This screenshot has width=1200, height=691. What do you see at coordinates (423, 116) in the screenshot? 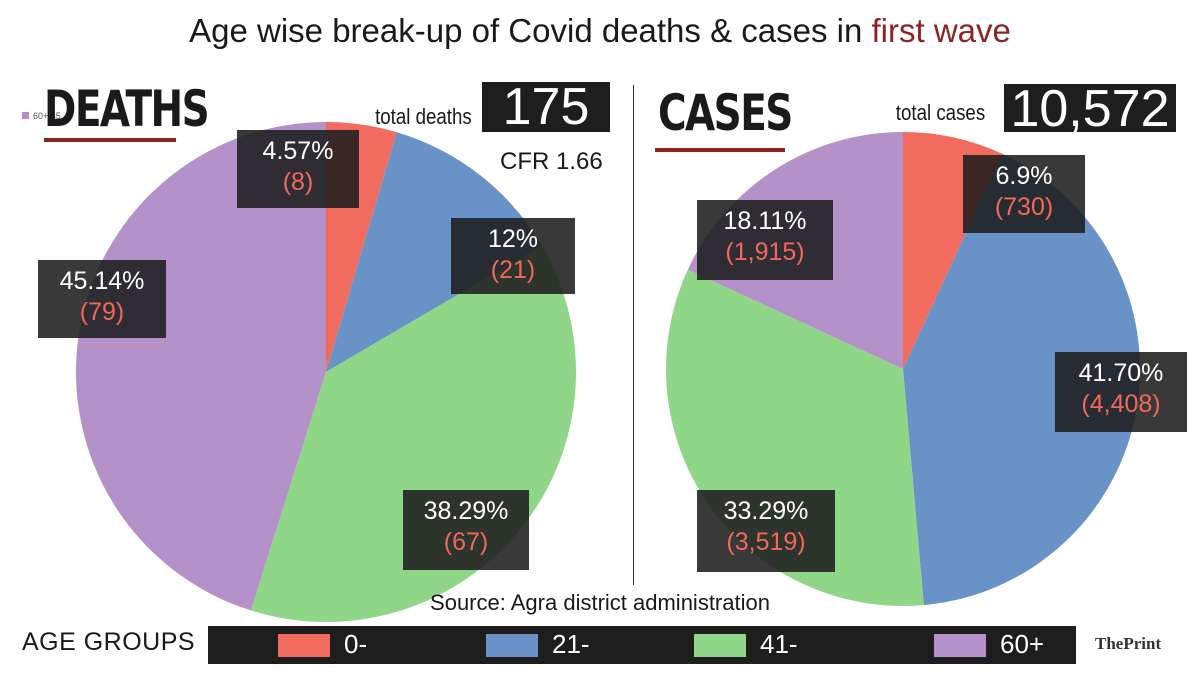
I see `total-deaths-label: total deaths` at bounding box center [423, 116].